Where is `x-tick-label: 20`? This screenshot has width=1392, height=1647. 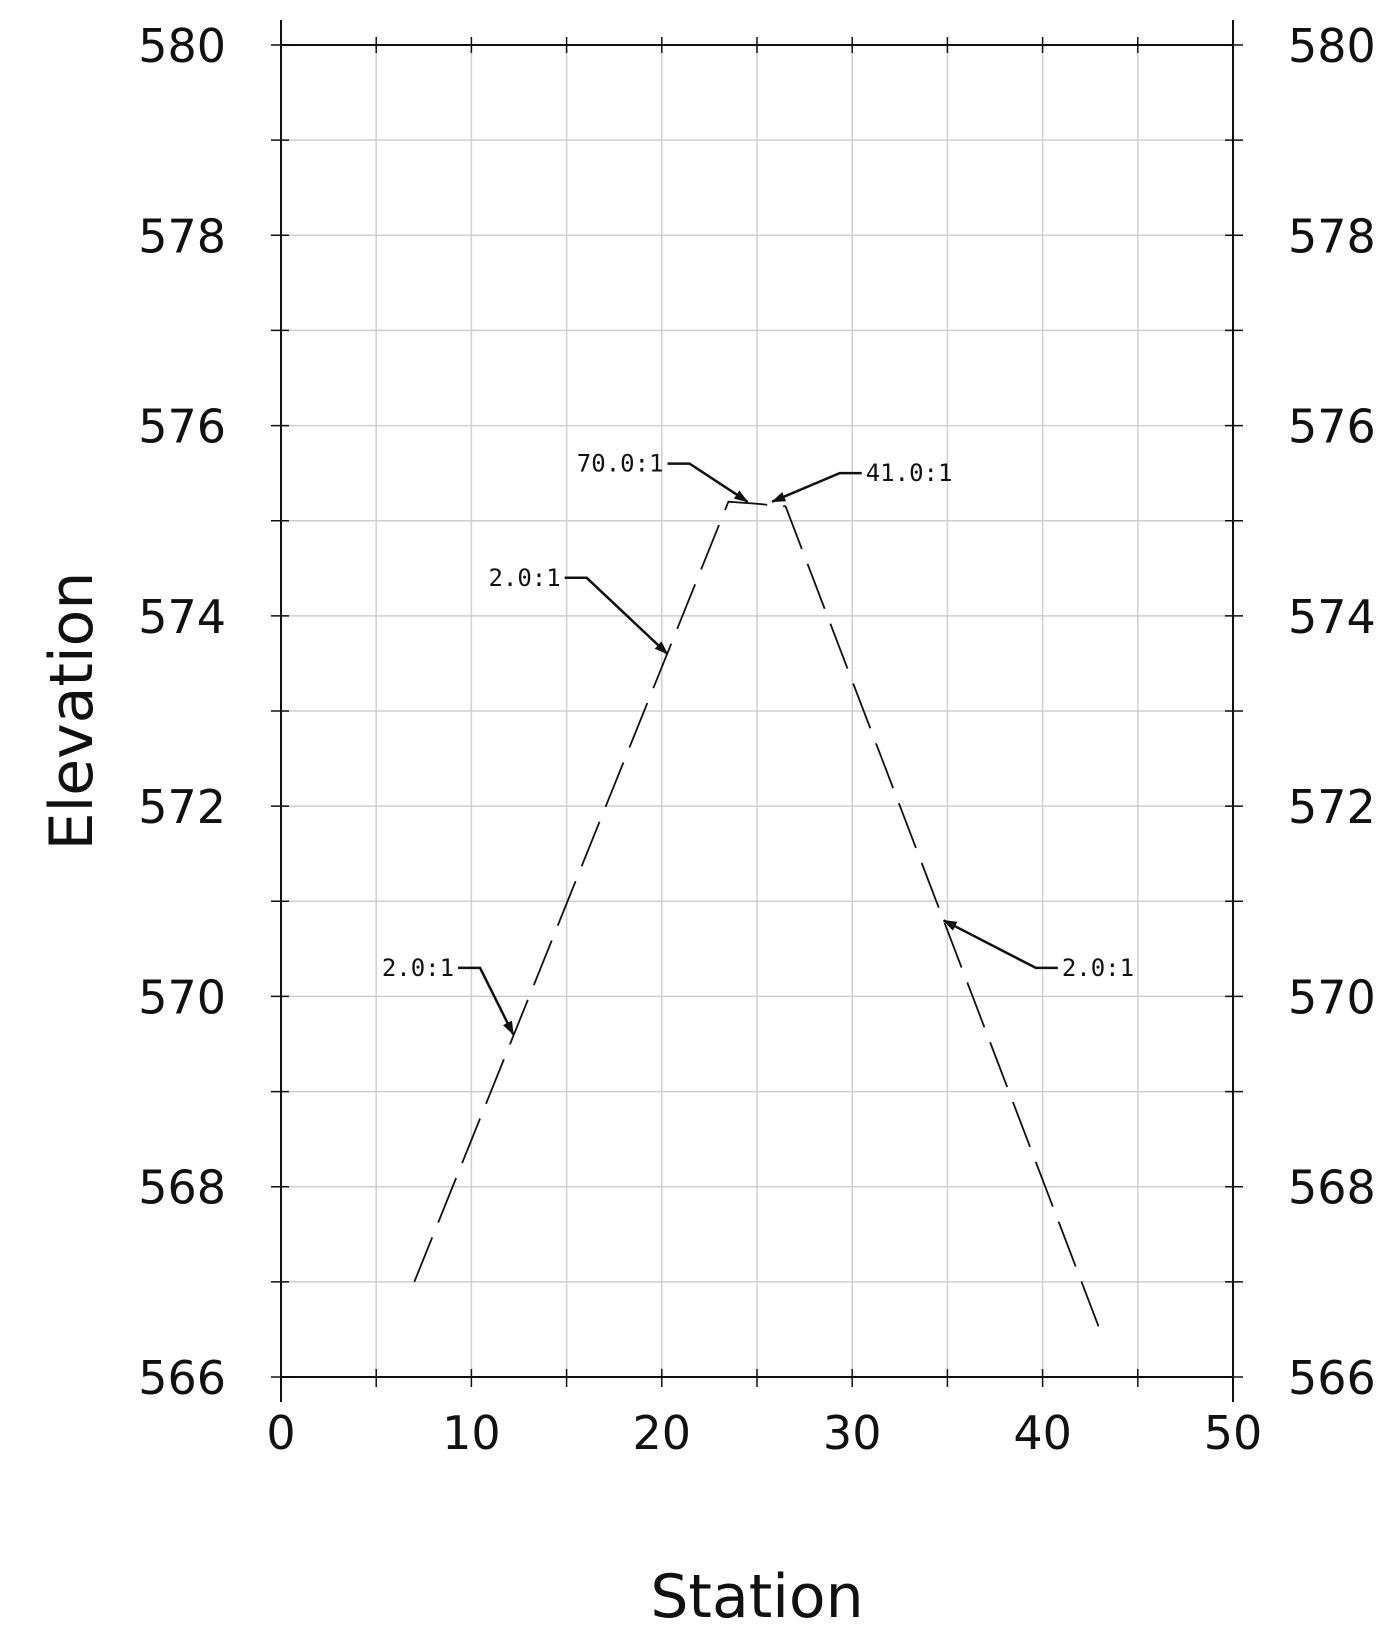 x-tick-label: 20 is located at coordinates (662, 1433).